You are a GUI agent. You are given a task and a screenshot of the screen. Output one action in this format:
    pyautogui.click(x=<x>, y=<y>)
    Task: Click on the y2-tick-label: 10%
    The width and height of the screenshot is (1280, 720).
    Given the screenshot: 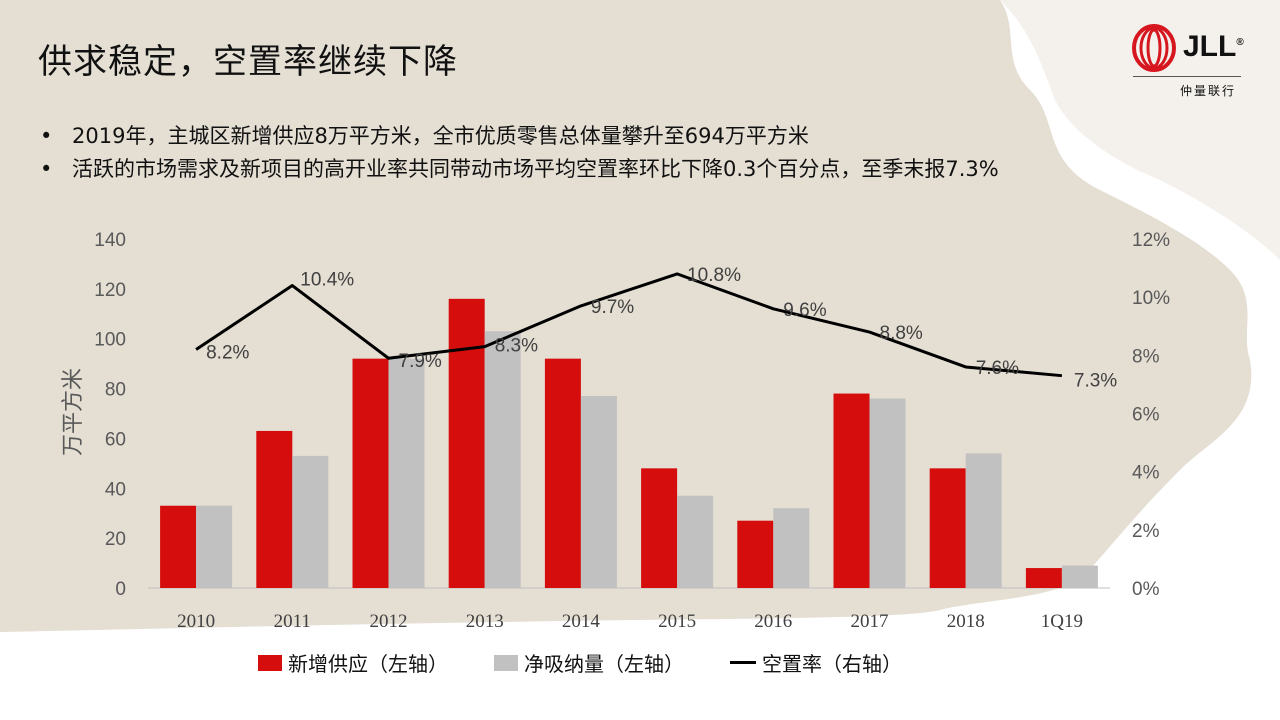 What is the action you would take?
    pyautogui.click(x=1151, y=298)
    